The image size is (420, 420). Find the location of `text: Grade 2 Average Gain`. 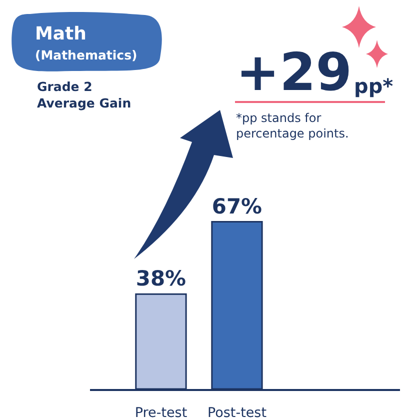

text: Grade 2 Average Gain is located at coordinates (84, 94).